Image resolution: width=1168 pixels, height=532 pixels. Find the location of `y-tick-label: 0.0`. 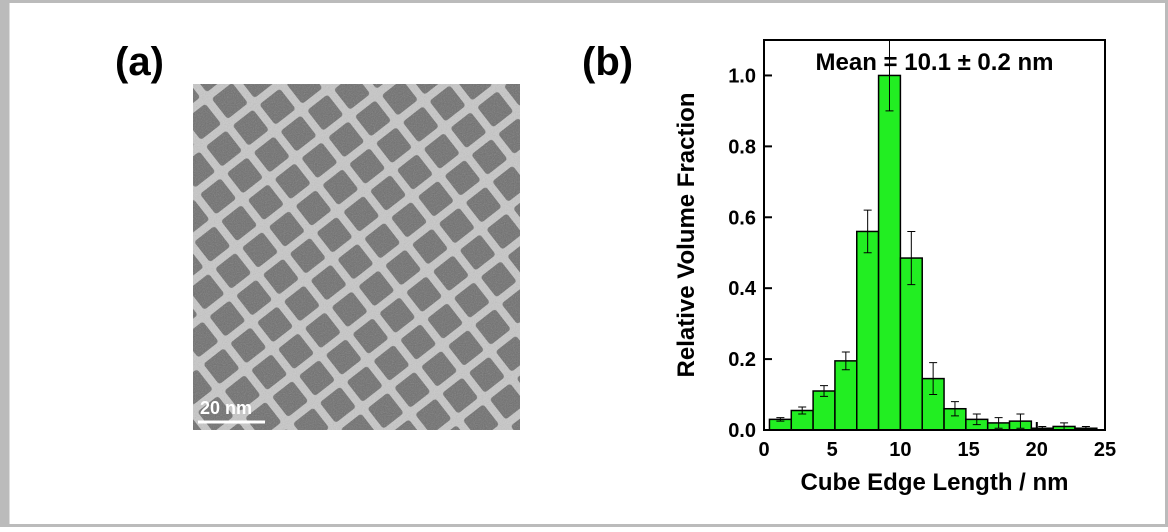

y-tick-label: 0.0 is located at coordinates (742, 431).